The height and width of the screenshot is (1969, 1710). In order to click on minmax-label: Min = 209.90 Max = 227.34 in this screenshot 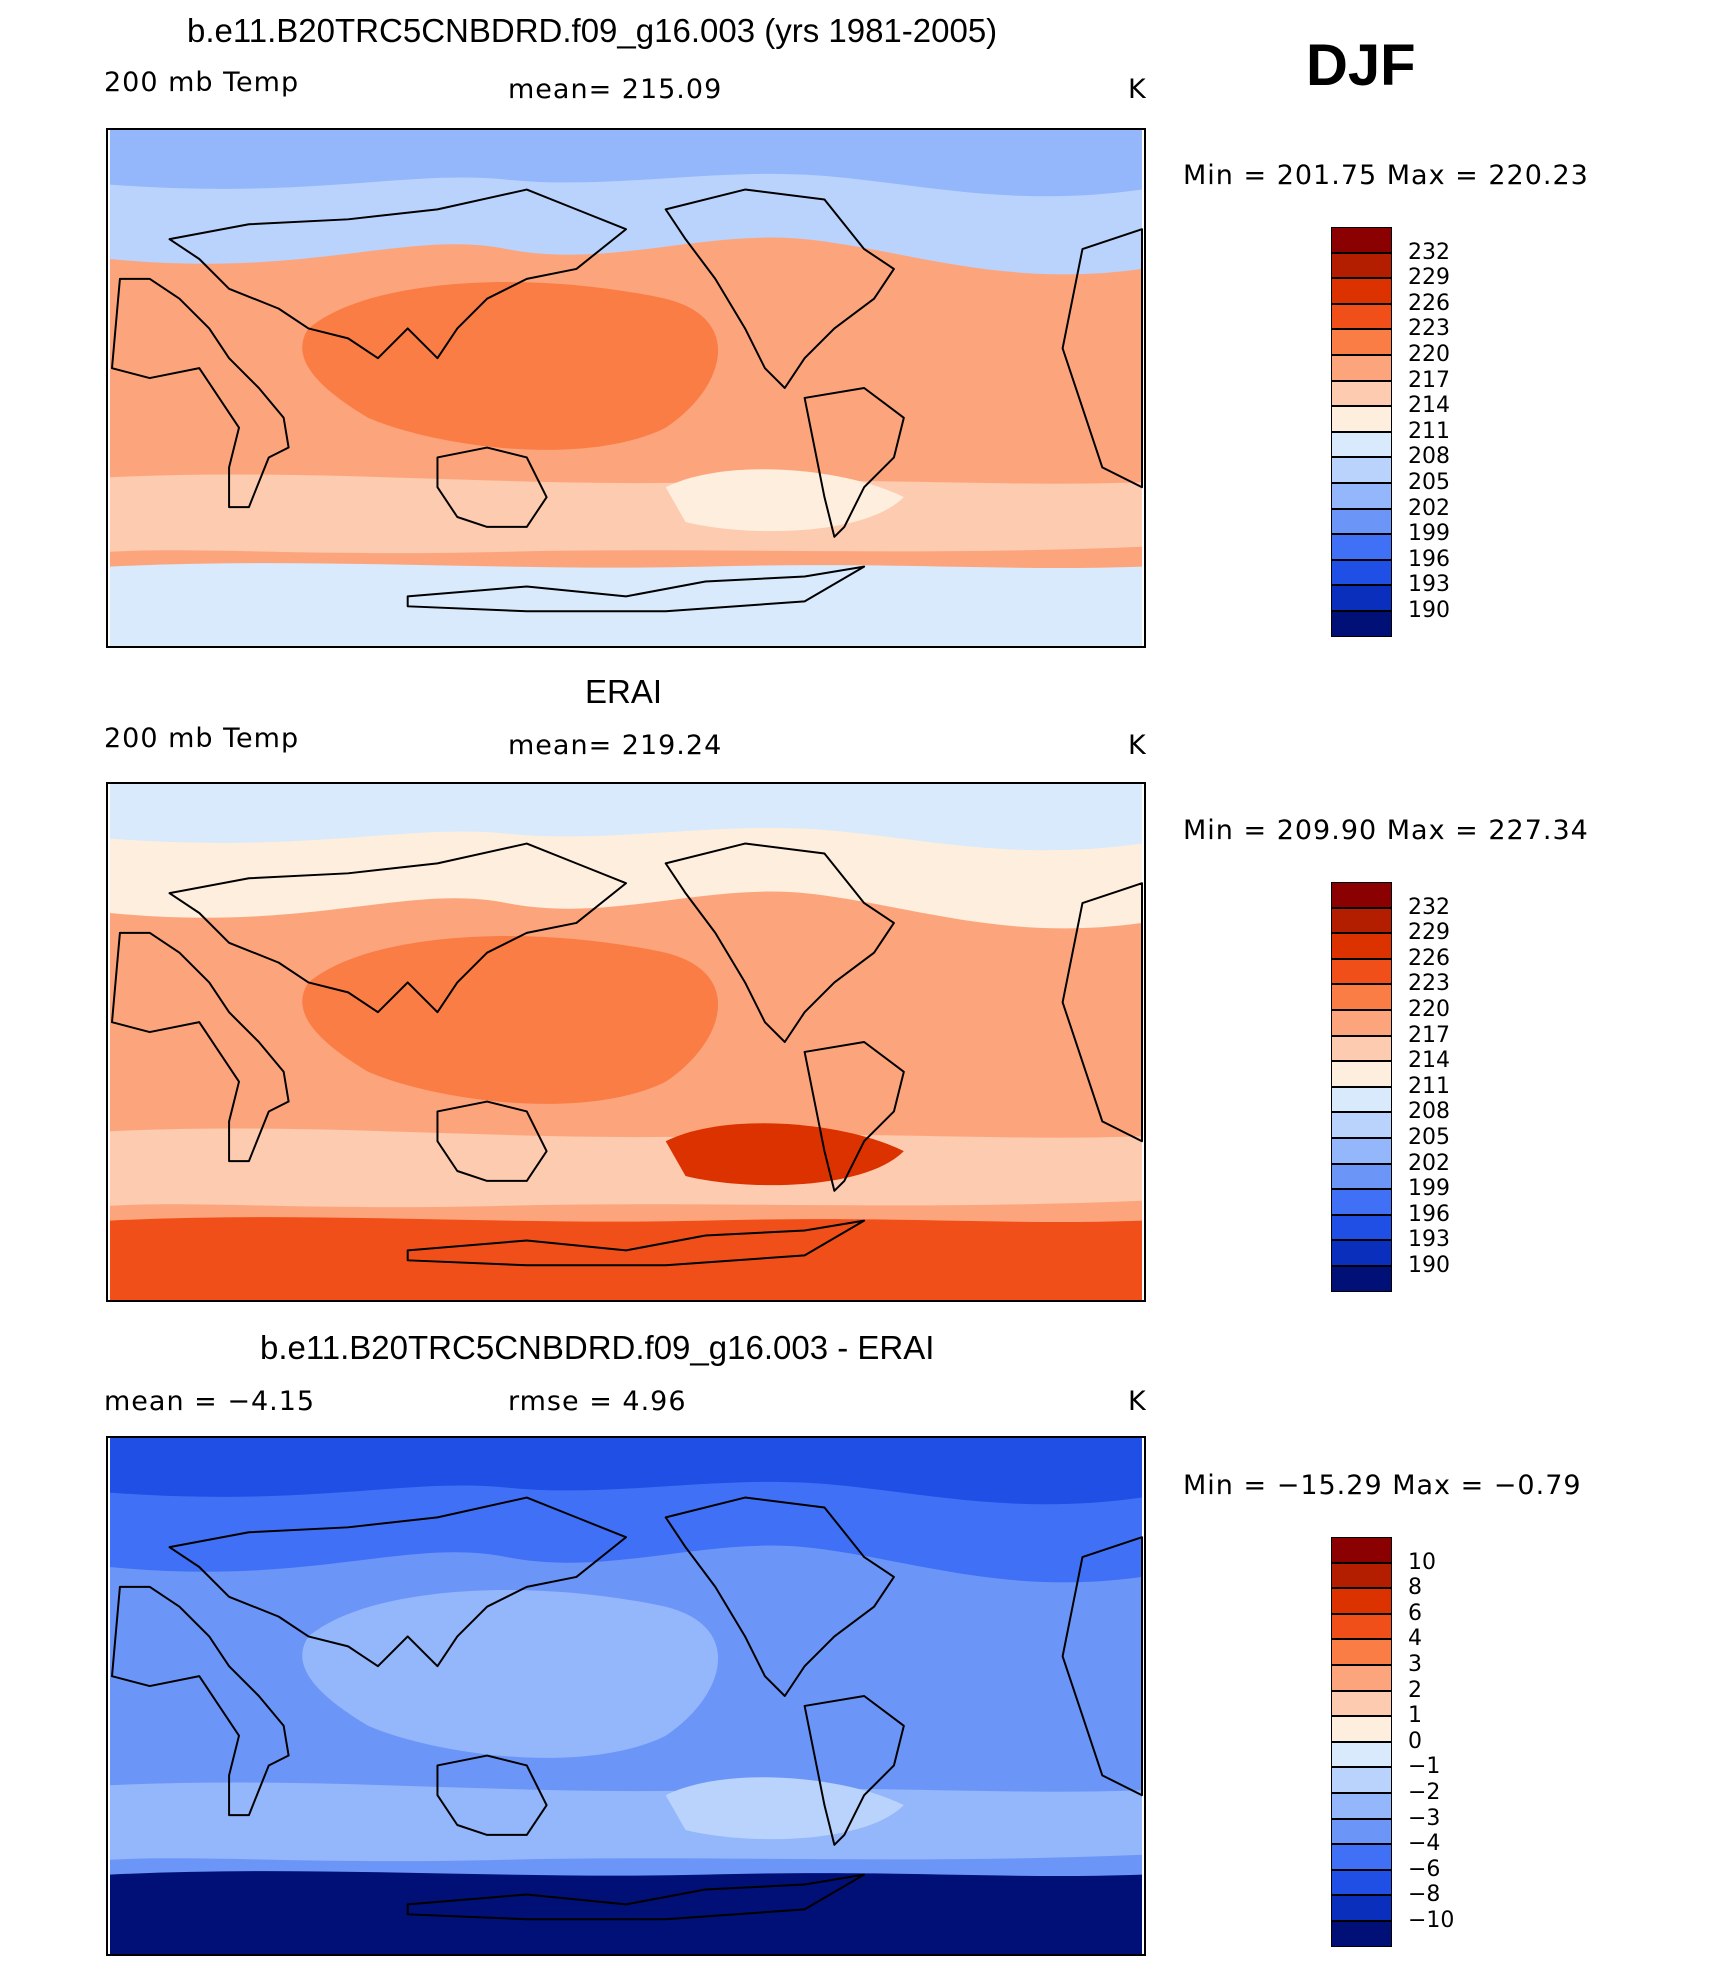, I will do `click(1386, 830)`.